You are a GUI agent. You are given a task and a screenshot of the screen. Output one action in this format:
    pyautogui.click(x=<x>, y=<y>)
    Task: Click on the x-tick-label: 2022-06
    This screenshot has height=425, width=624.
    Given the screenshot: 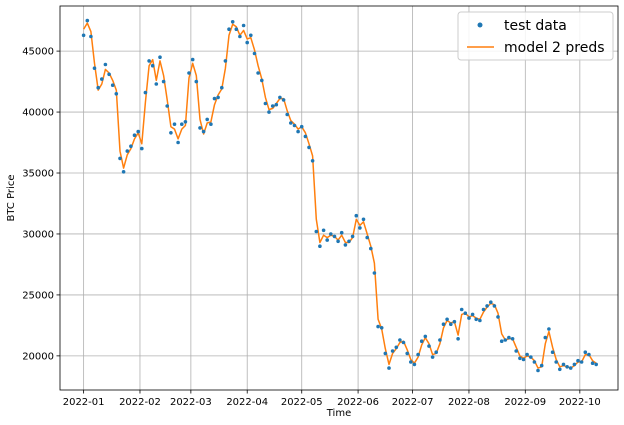 What is the action you would take?
    pyautogui.click(x=358, y=402)
    